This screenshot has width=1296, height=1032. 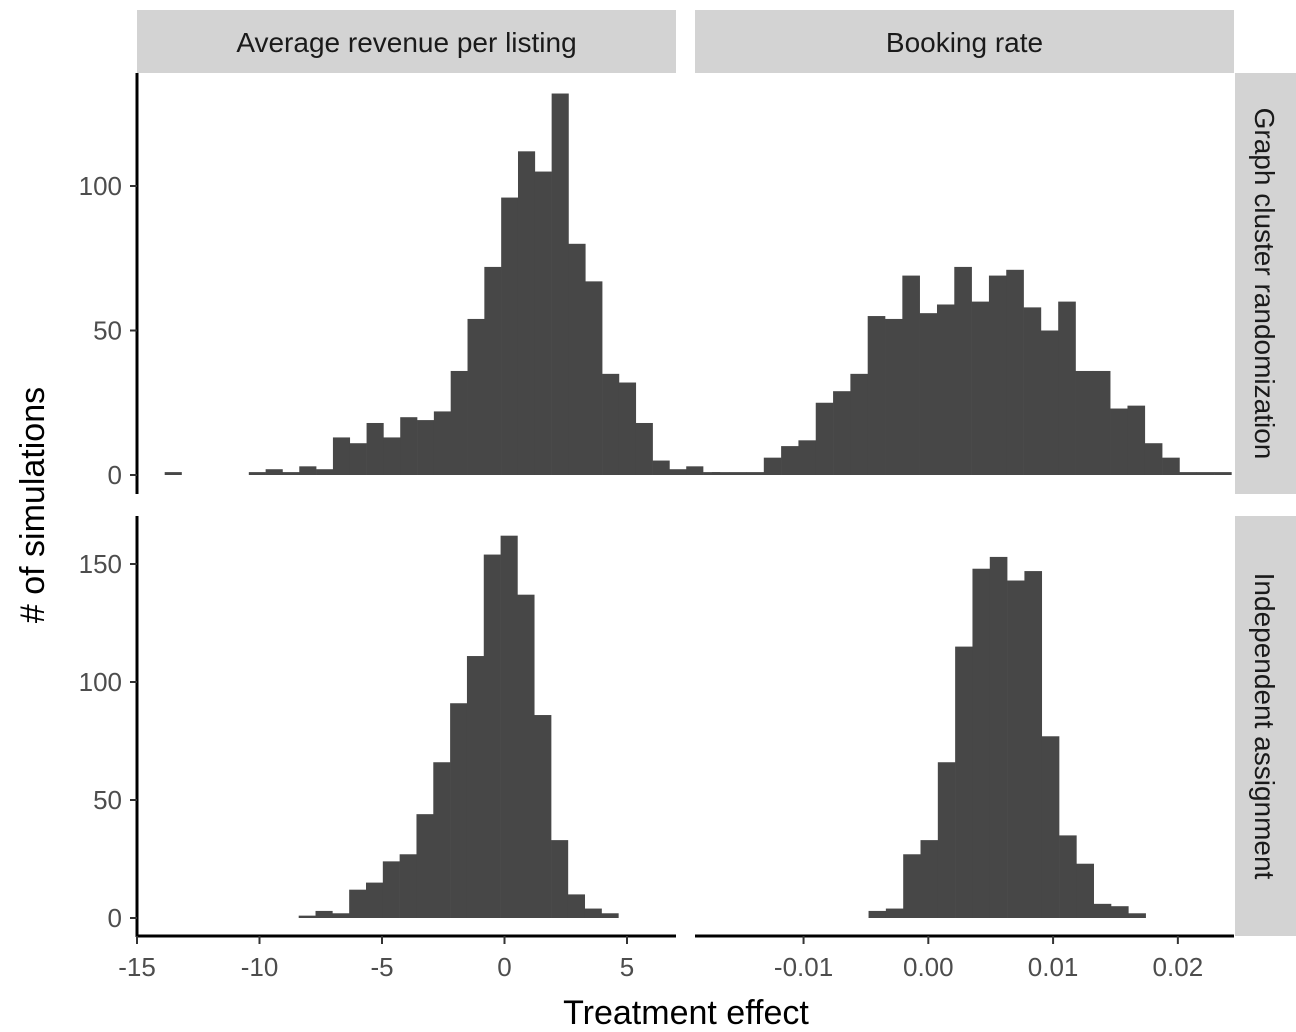 I want to click on row-strip-graph: Graph cluster randomization, so click(x=1265, y=283).